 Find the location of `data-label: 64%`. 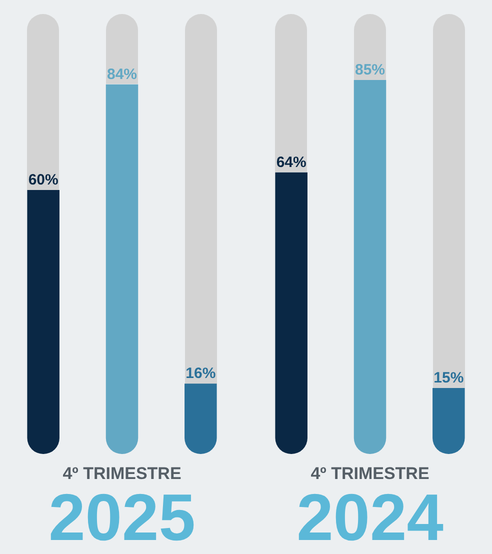

data-label: 64% is located at coordinates (291, 163).